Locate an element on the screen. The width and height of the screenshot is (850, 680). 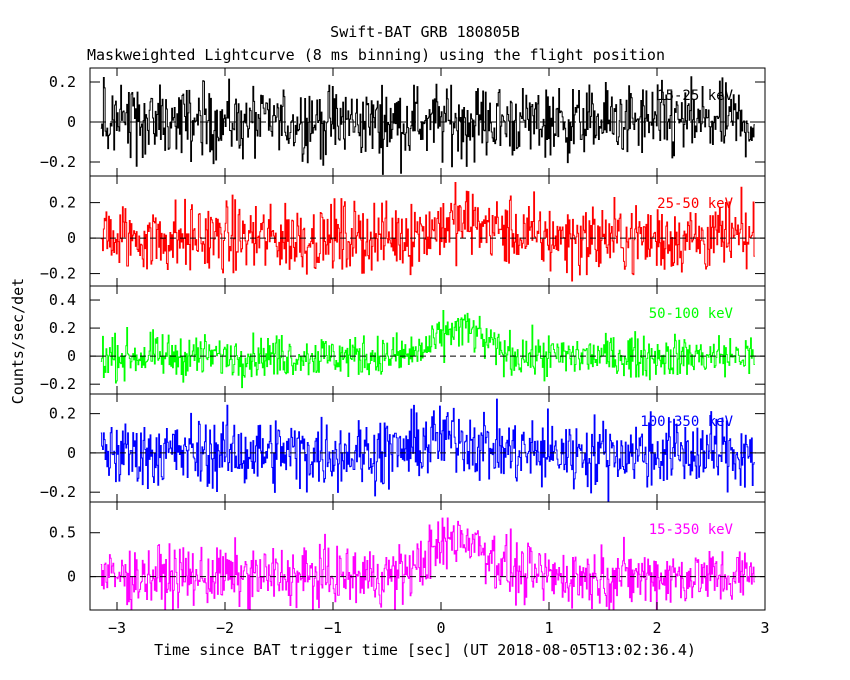
band-label: 15-25 keV is located at coordinates (695, 96).